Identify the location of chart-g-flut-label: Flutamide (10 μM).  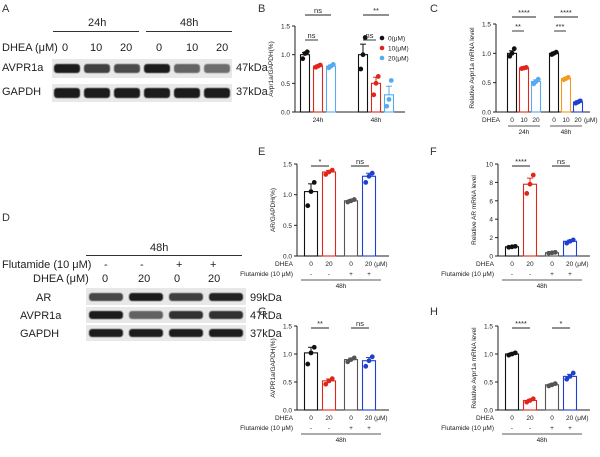
(266, 428).